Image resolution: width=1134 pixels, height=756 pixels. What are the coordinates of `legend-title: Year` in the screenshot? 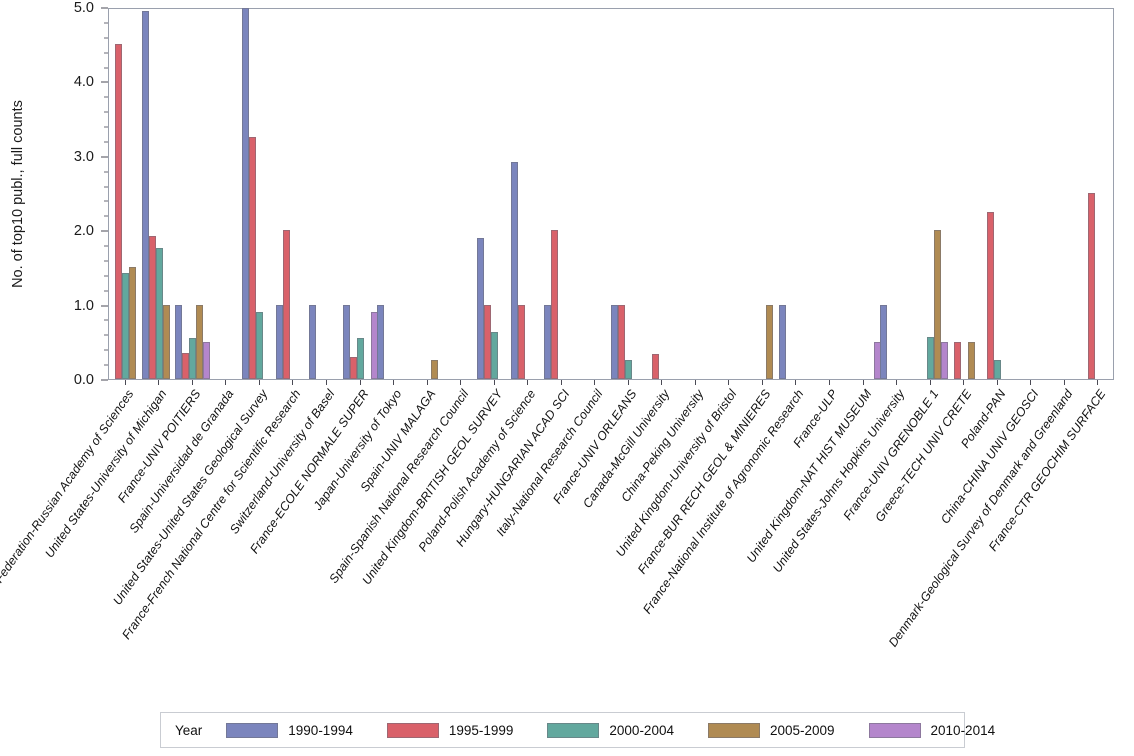 It's located at (189, 730).